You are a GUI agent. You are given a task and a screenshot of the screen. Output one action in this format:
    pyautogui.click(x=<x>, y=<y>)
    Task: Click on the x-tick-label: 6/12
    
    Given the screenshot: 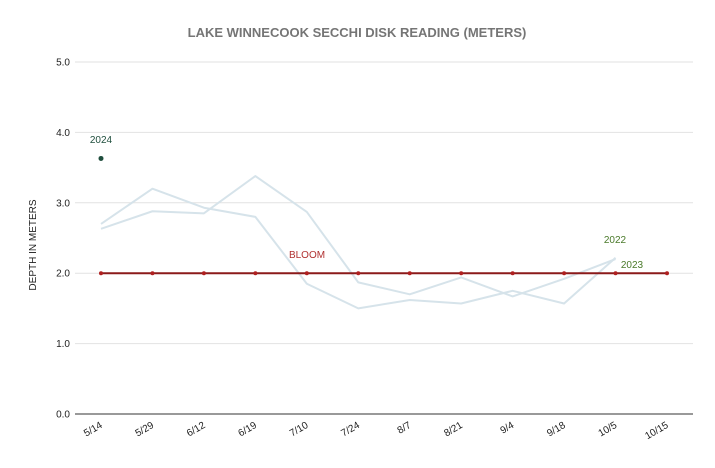 What is the action you would take?
    pyautogui.click(x=196, y=429)
    